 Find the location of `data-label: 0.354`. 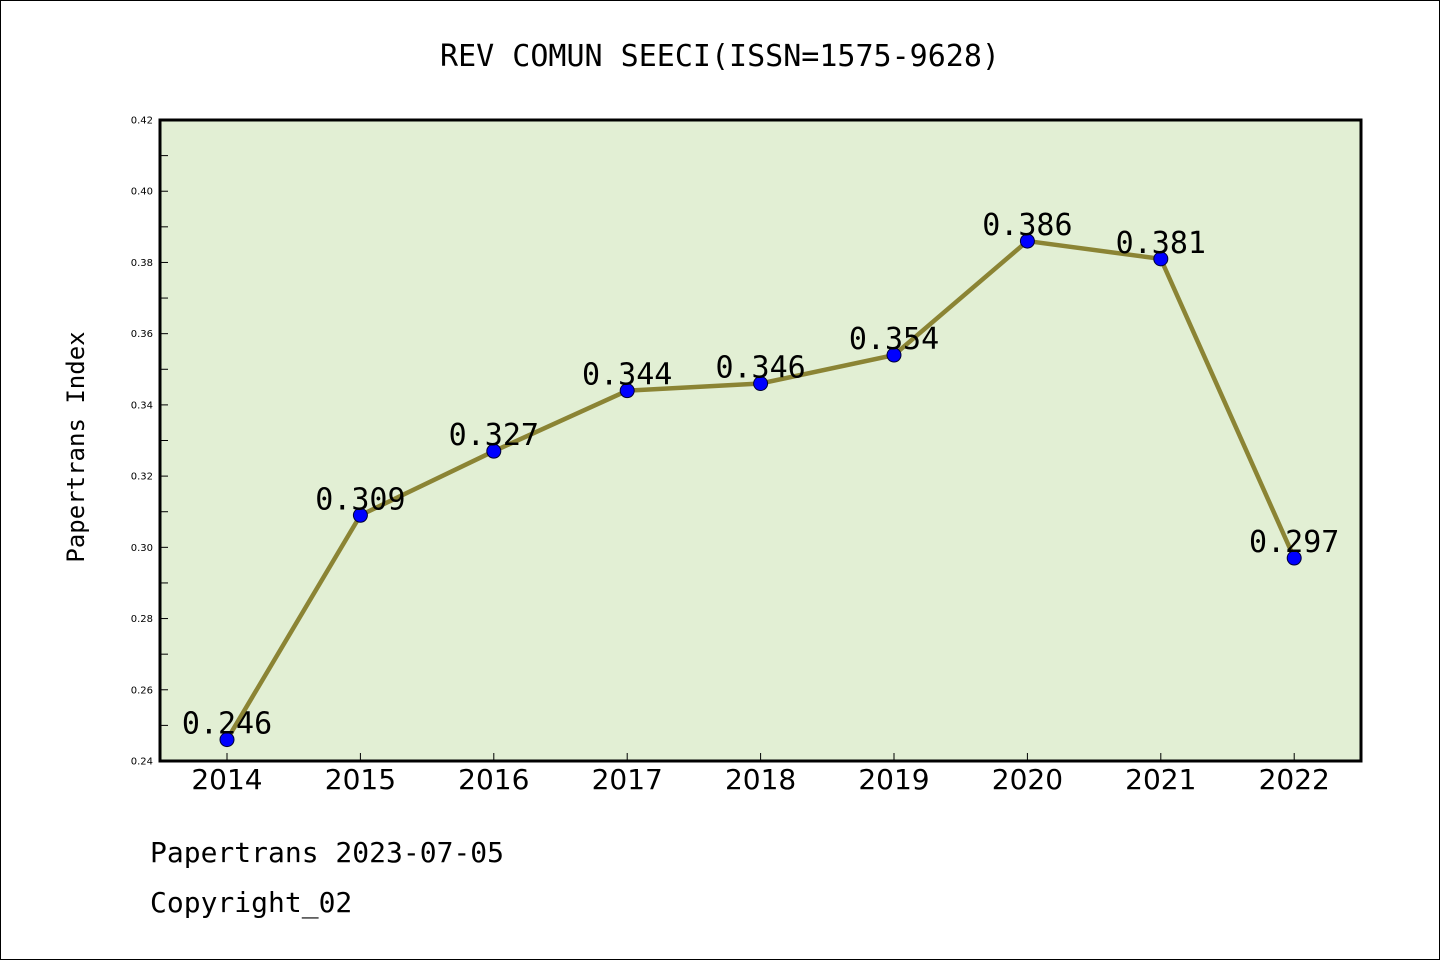

data-label: 0.354 is located at coordinates (894, 339).